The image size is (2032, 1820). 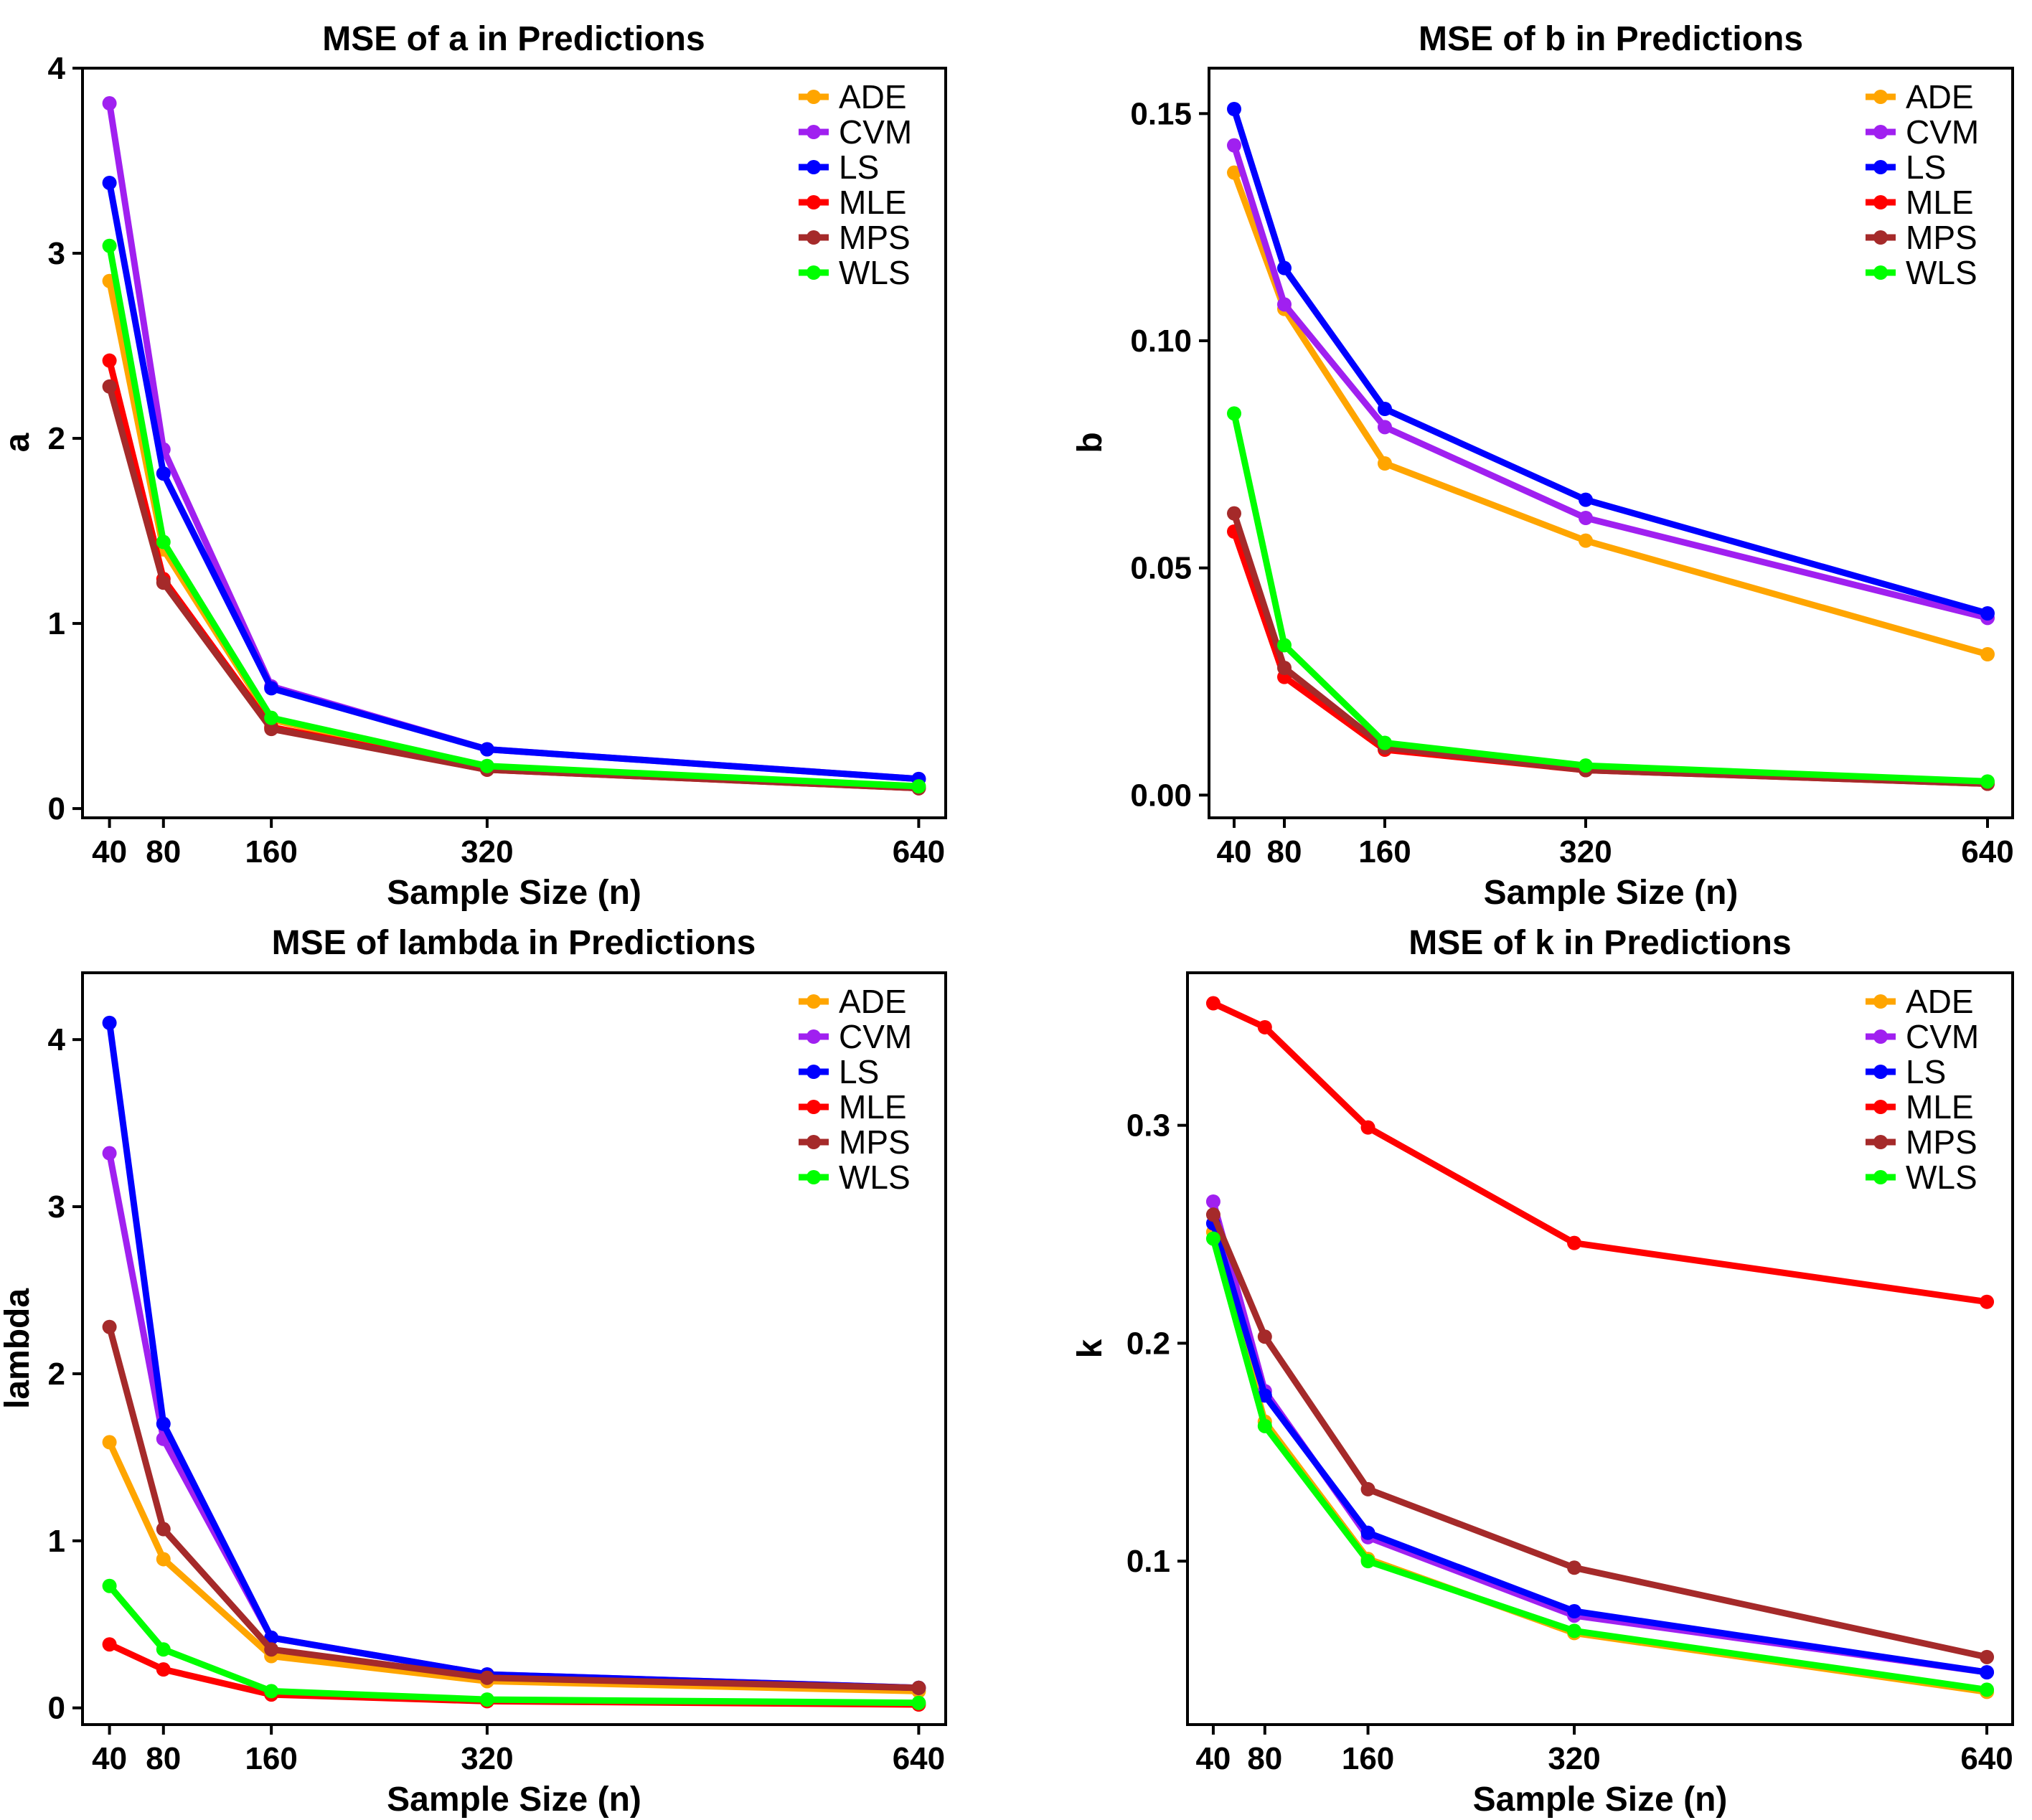 What do you see at coordinates (57, 68) in the screenshot?
I see `y-tick-label: 4` at bounding box center [57, 68].